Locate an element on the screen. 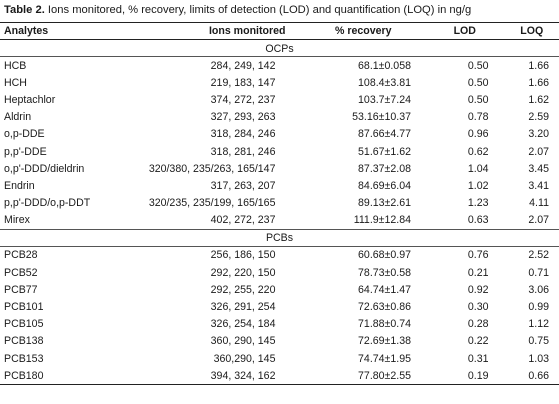 Image resolution: width=559 pixels, height=404 pixels. cell-analyte: PCB28 is located at coordinates (21, 255).